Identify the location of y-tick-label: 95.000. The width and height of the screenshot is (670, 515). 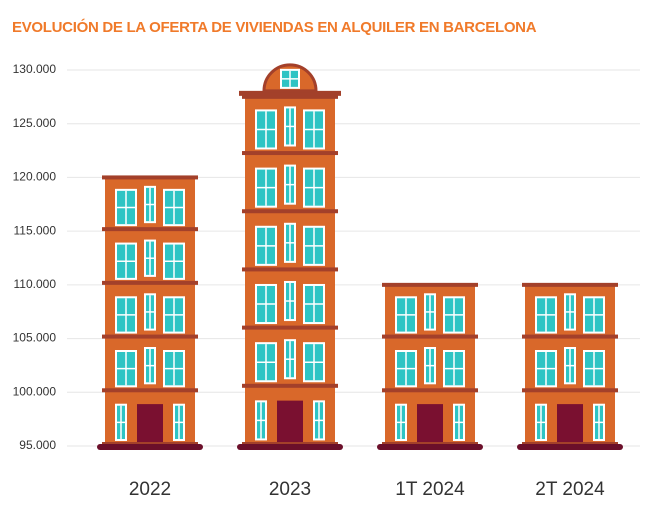
(37, 445).